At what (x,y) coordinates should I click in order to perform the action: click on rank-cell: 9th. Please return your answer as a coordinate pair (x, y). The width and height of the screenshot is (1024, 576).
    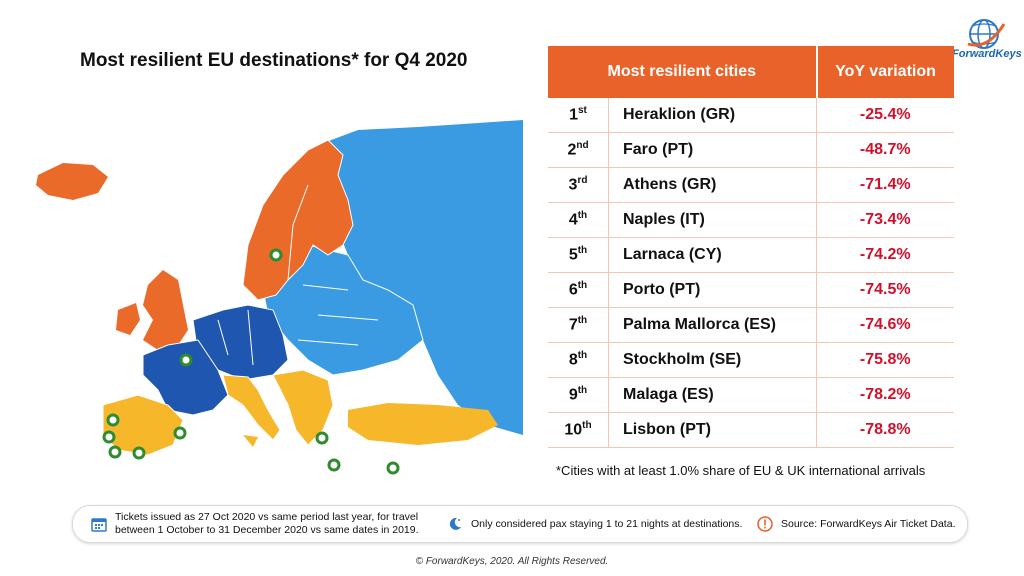
    Looking at the image, I should click on (578, 395).